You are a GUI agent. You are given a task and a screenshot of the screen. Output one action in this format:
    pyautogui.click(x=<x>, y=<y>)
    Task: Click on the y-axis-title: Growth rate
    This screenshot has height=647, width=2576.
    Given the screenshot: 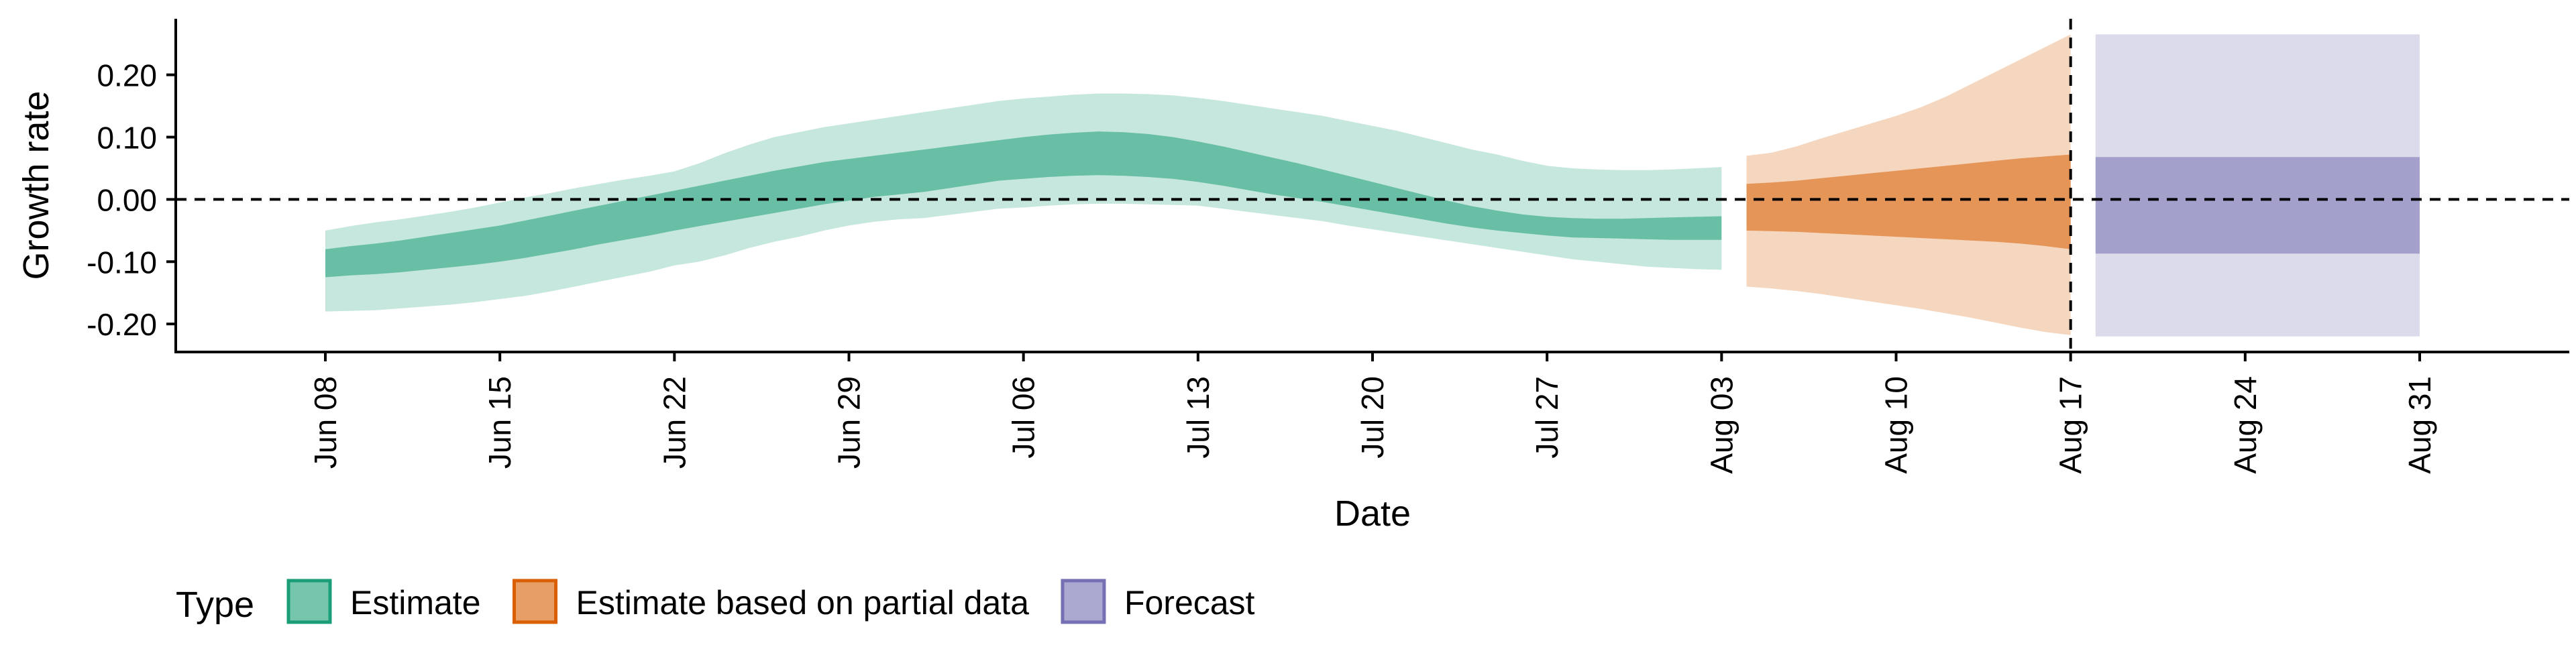 What is the action you would take?
    pyautogui.click(x=36, y=185)
    